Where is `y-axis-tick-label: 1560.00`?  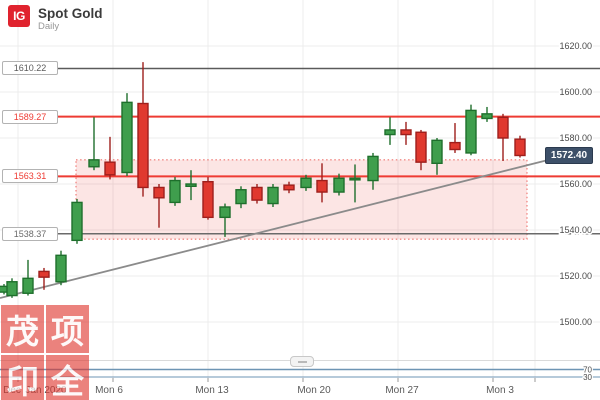
y-axis-tick-label: 1560.00 is located at coordinates (575, 184).